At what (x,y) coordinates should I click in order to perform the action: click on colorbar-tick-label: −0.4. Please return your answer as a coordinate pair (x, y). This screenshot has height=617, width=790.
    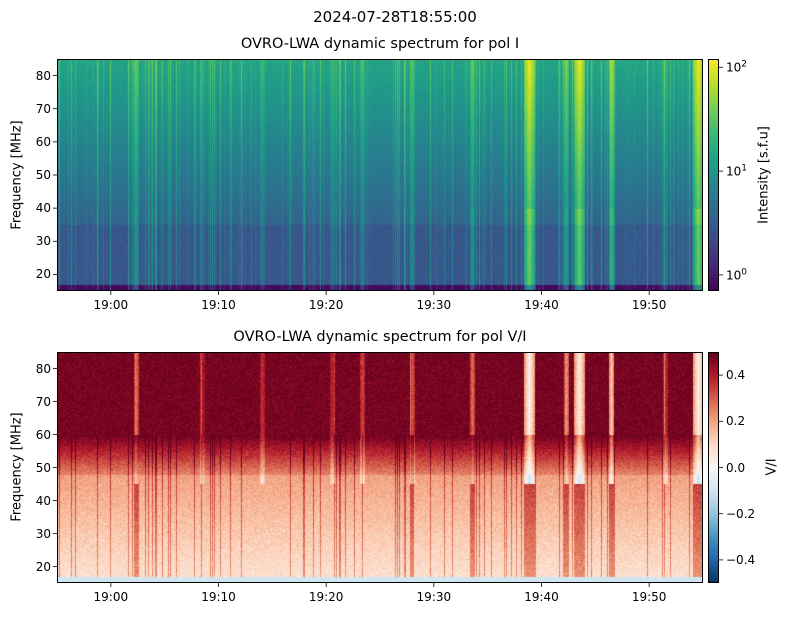
    Looking at the image, I should click on (741, 559).